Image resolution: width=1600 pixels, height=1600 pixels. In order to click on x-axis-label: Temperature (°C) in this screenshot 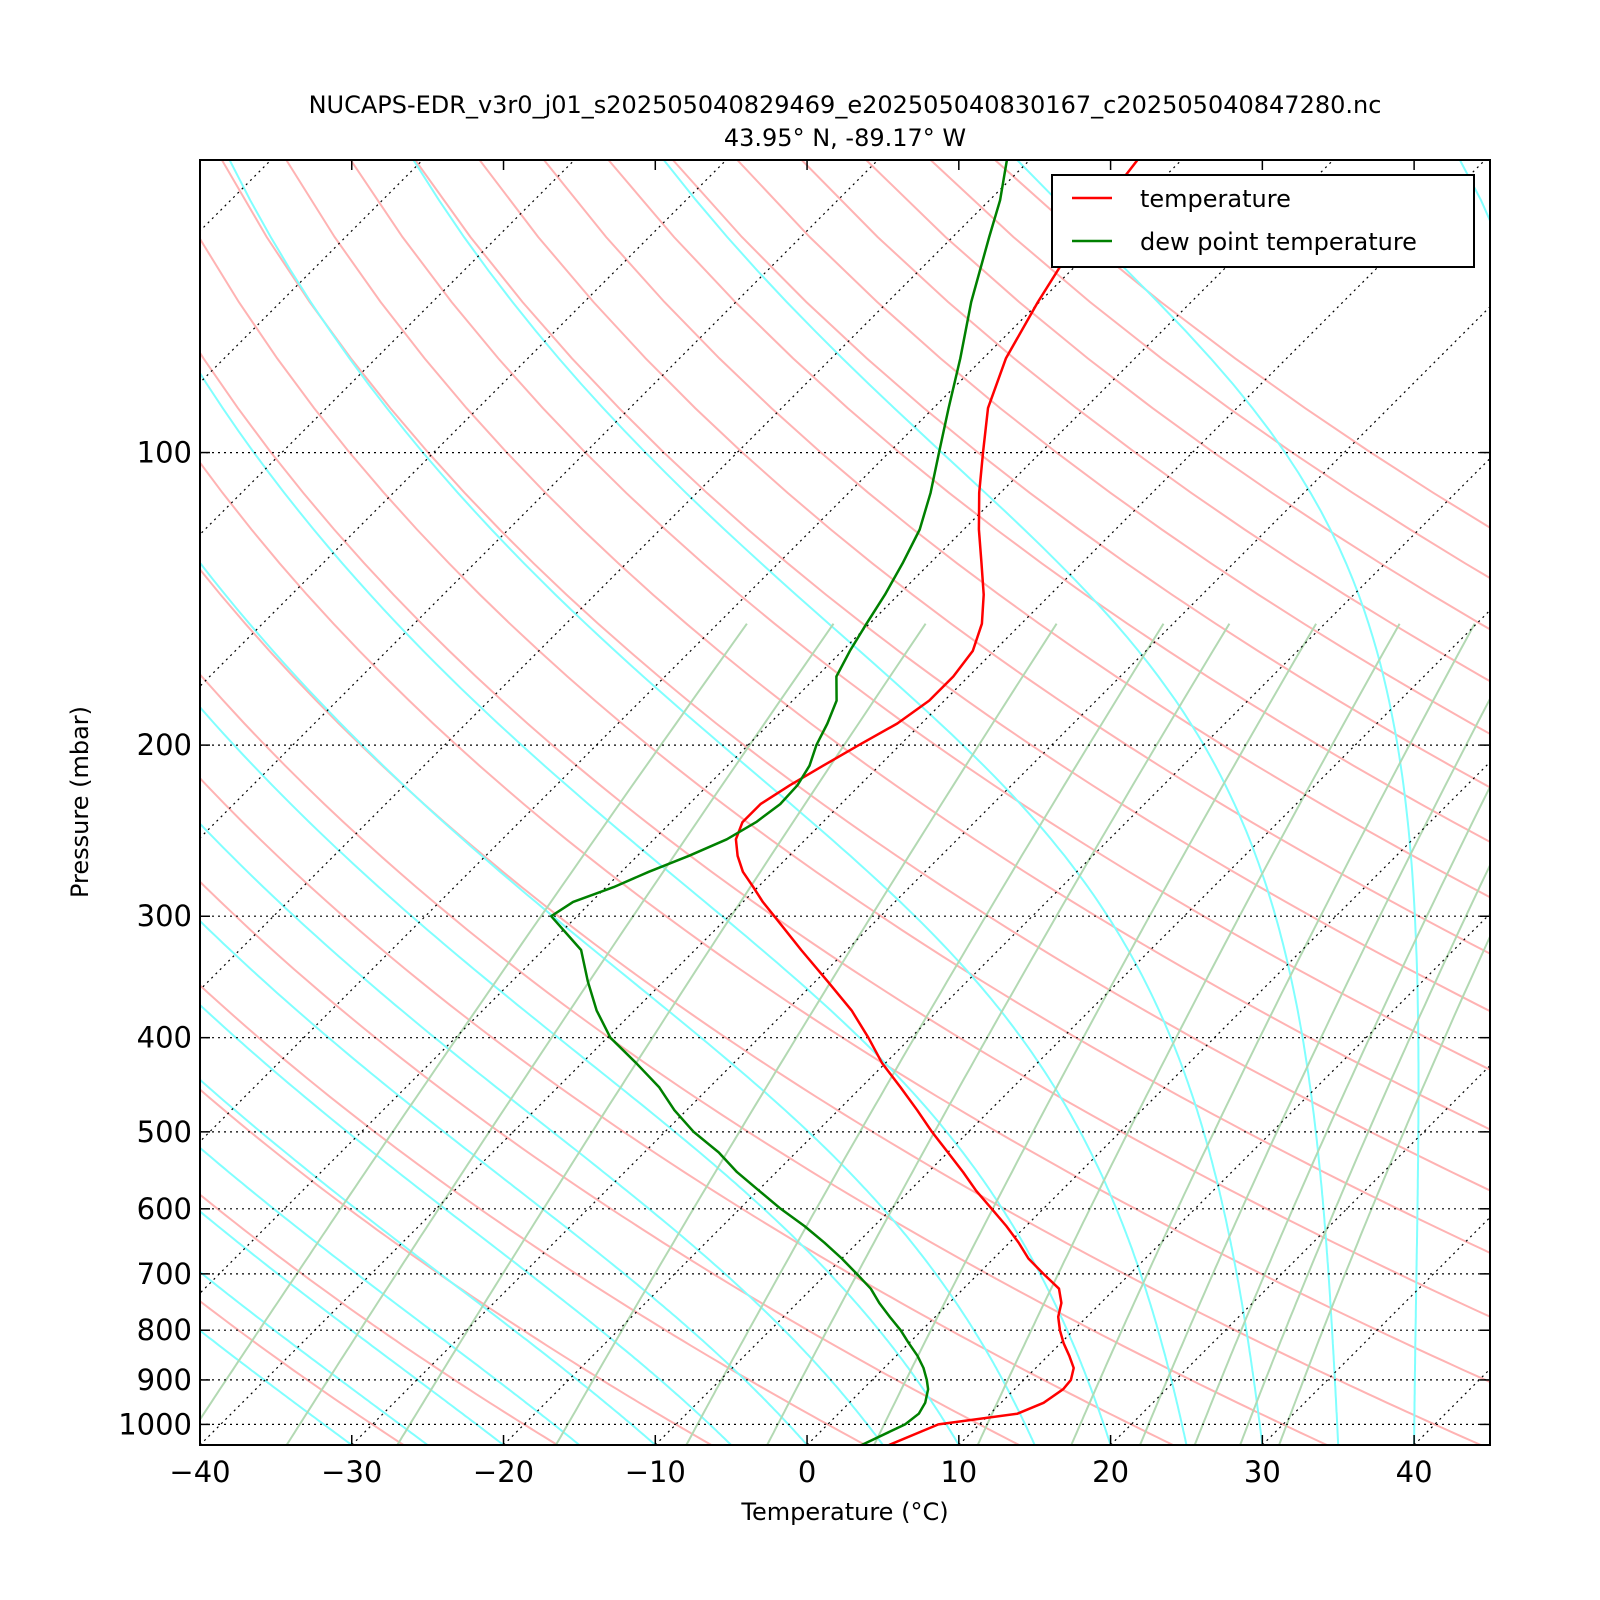, I will do `click(844, 1512)`.